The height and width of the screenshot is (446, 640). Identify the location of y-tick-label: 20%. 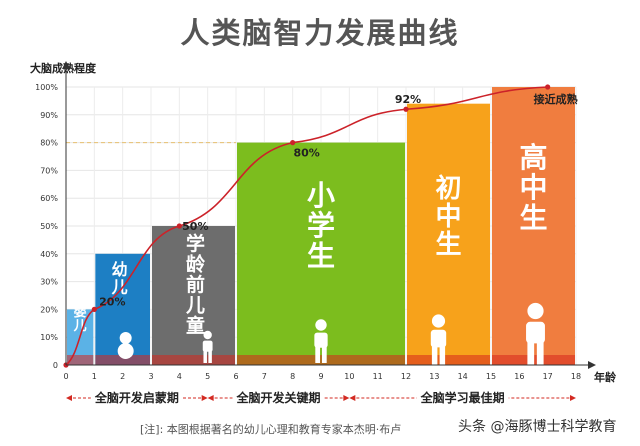
(49, 309).